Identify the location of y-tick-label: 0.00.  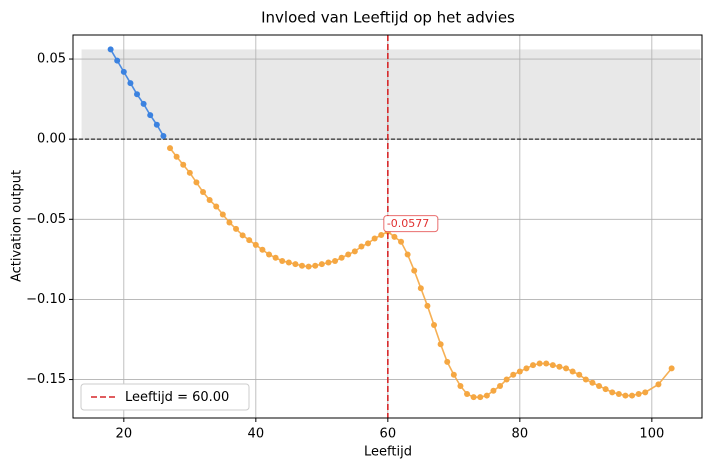
(51, 139).